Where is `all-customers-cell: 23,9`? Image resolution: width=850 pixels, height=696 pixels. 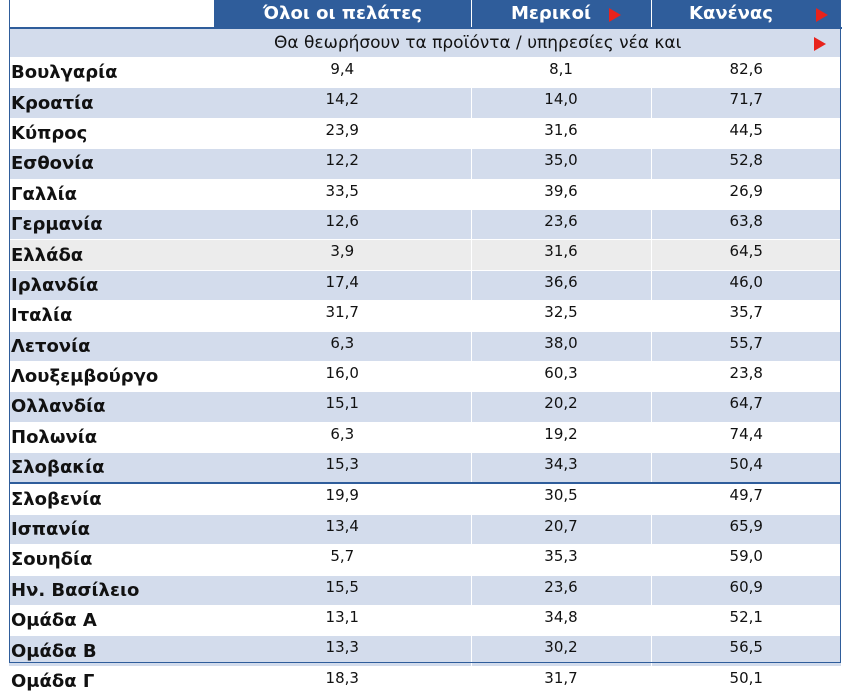 all-customers-cell: 23,9 is located at coordinates (342, 133).